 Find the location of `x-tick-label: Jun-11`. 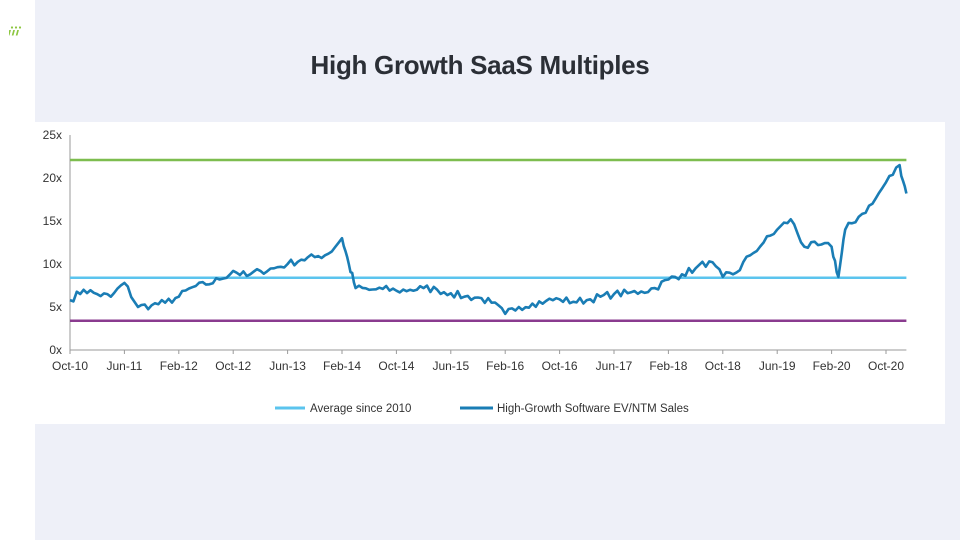

x-tick-label: Jun-11 is located at coordinates (124, 366).